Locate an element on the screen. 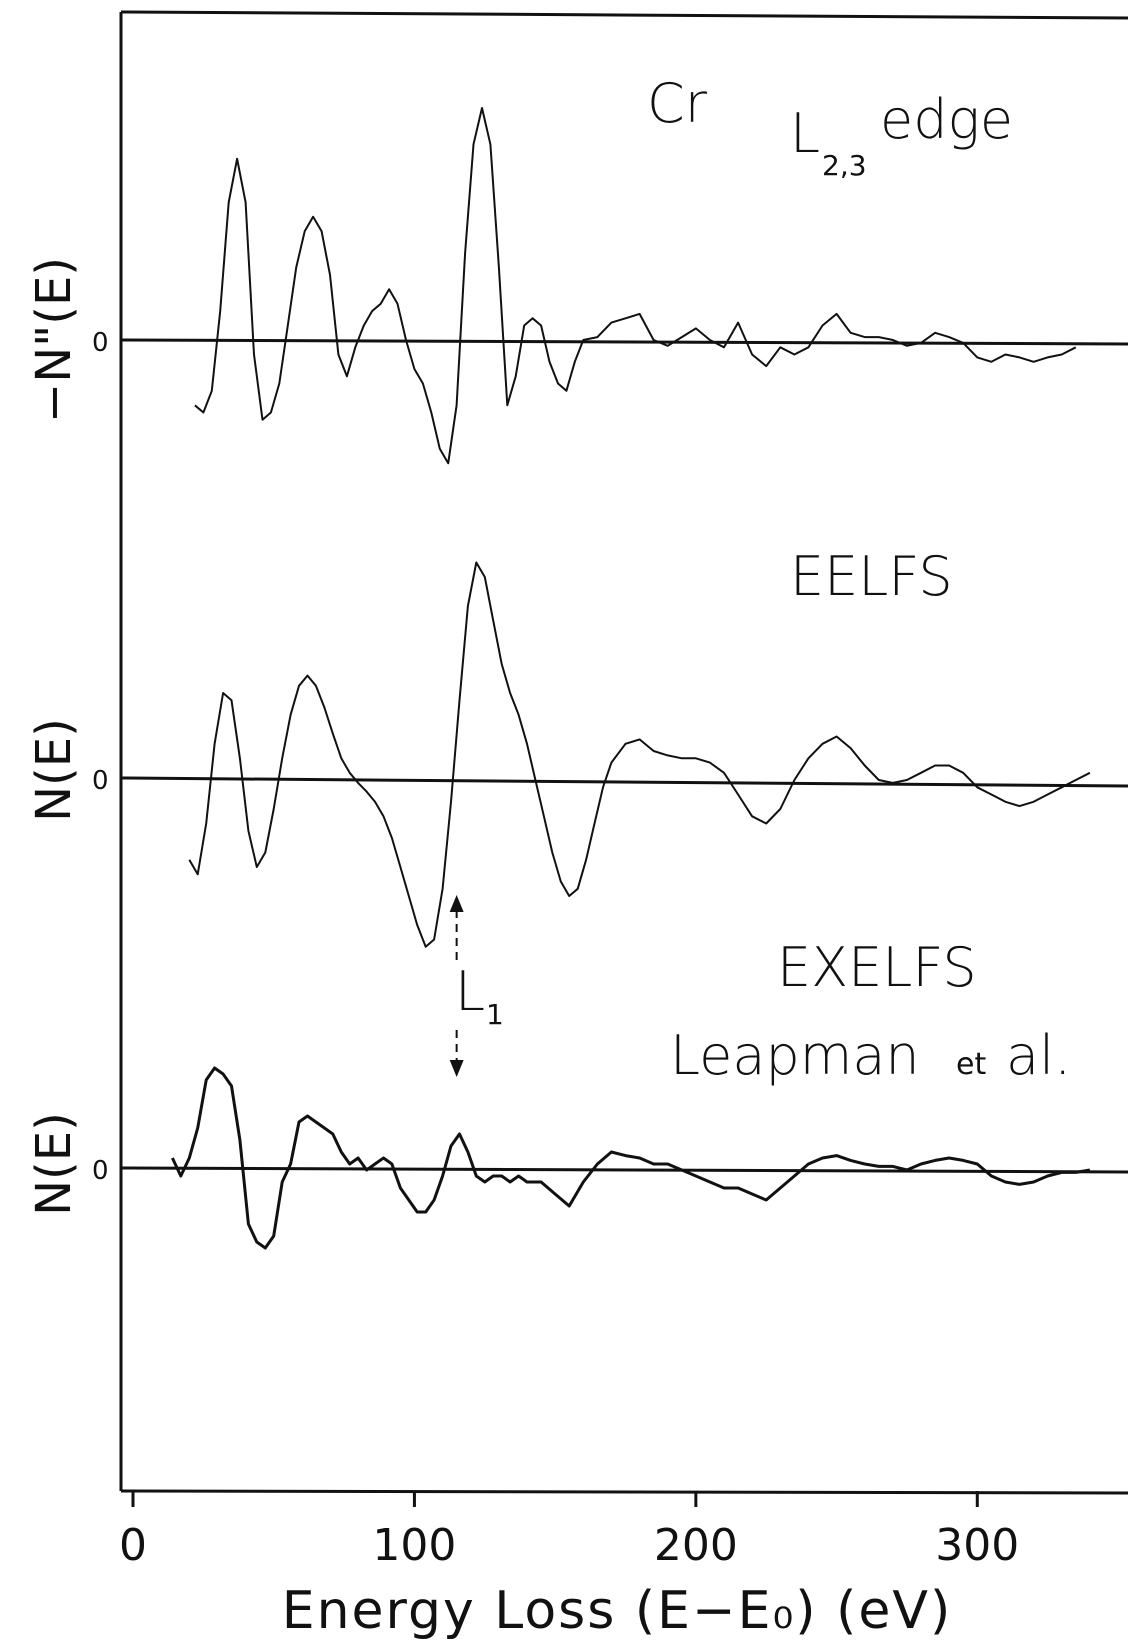  zero-label-bottom: 0 is located at coordinates (100, 1171).